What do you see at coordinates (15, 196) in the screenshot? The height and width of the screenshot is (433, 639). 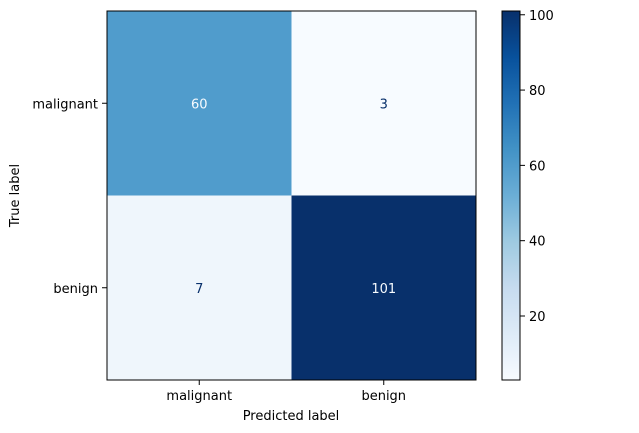 I see `y-axis-label: True label` at bounding box center [15, 196].